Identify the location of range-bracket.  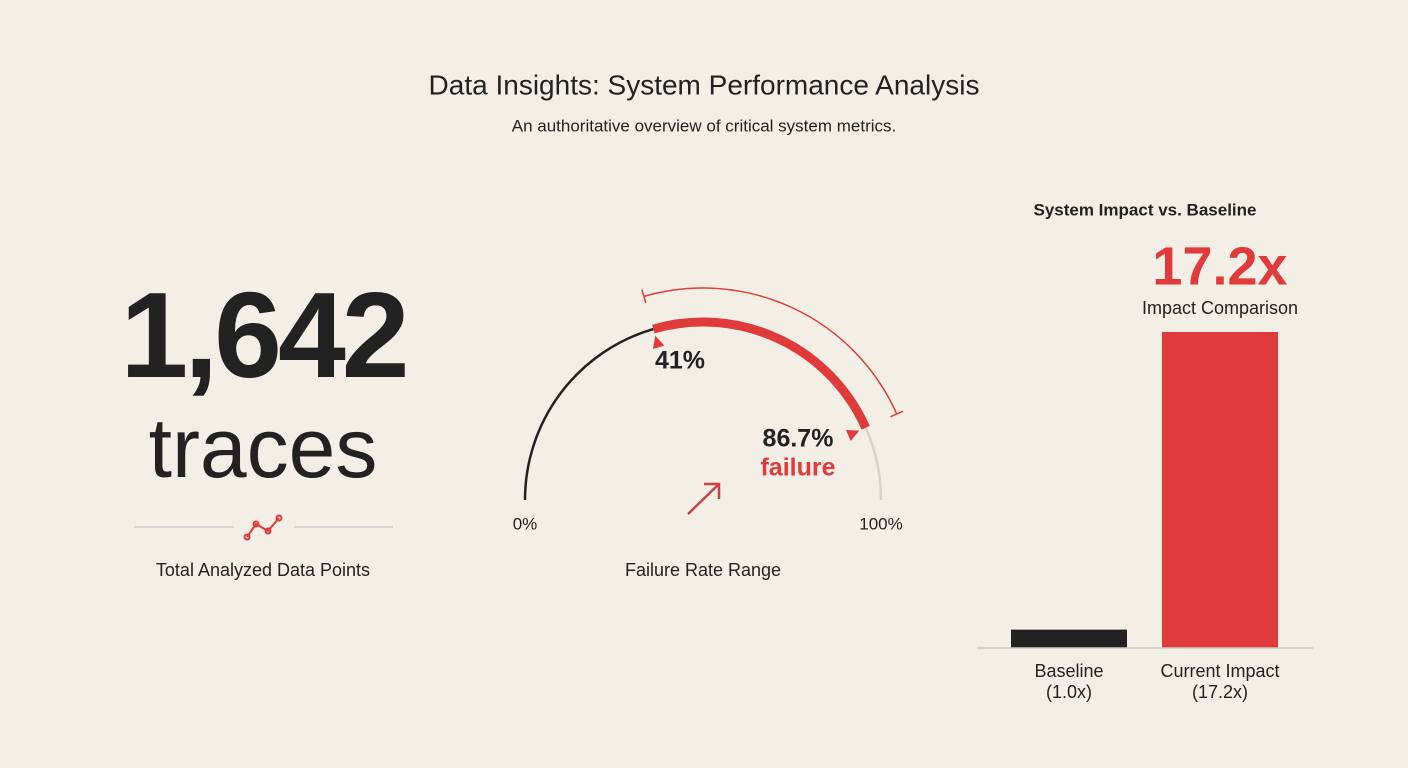
(770, 351).